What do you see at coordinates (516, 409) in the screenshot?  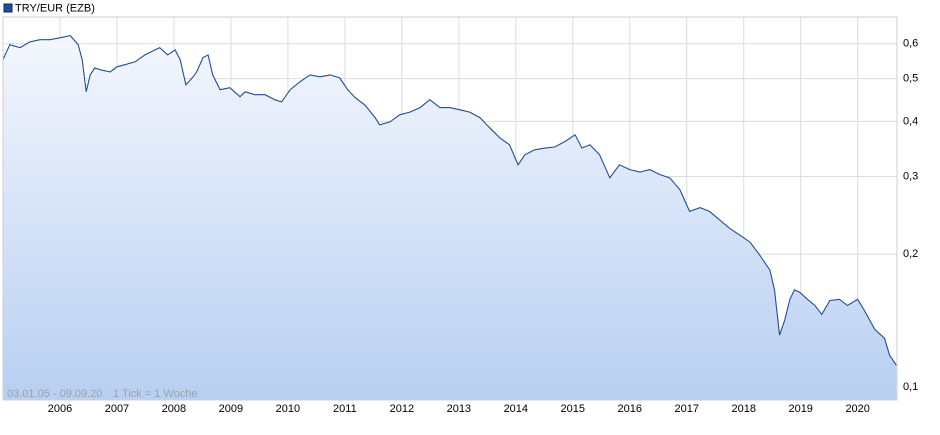 I see `x-tick-label: 2014` at bounding box center [516, 409].